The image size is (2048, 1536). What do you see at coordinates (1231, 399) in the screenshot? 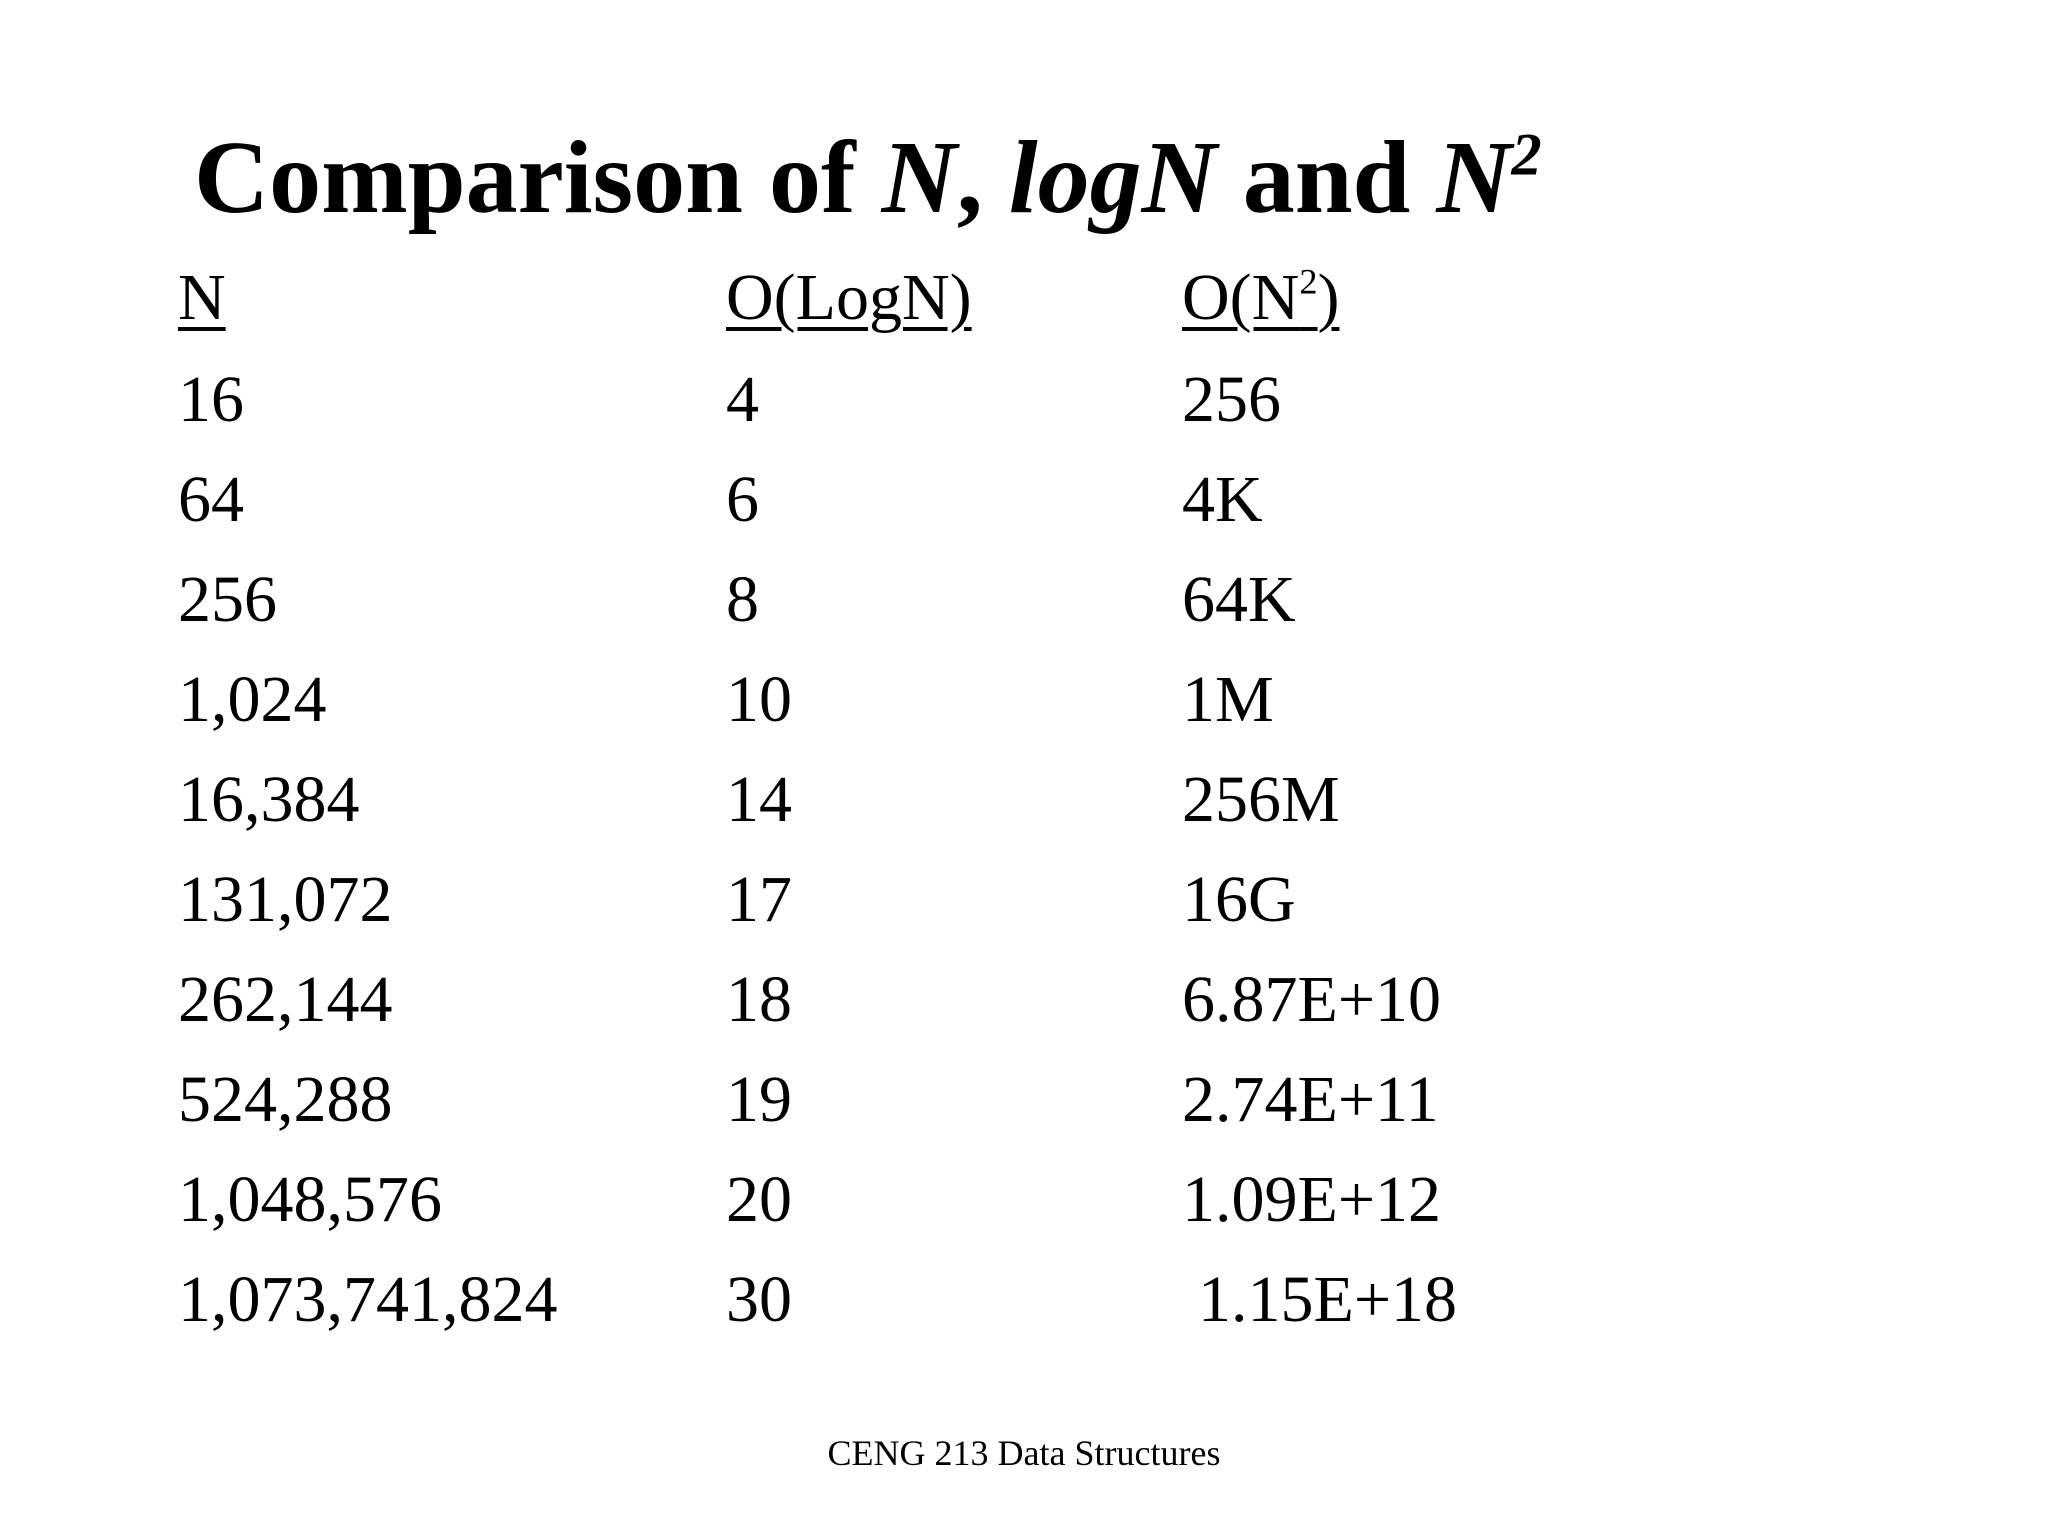
I see `cell-n-squared: 256` at bounding box center [1231, 399].